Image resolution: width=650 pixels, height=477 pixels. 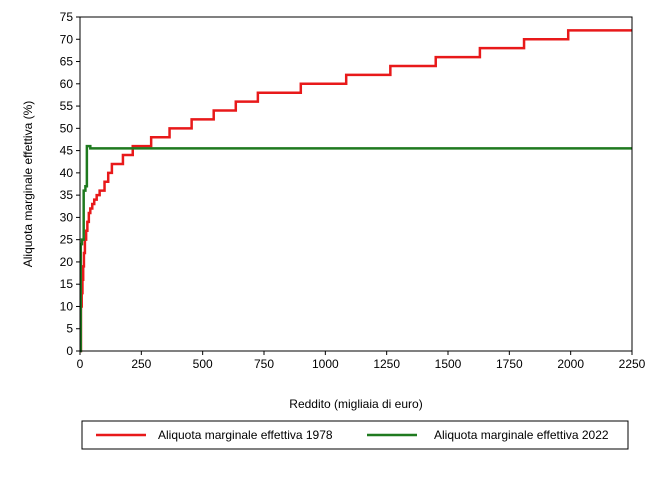 What do you see at coordinates (386, 364) in the screenshot?
I see `x-tick-label: 1250` at bounding box center [386, 364].